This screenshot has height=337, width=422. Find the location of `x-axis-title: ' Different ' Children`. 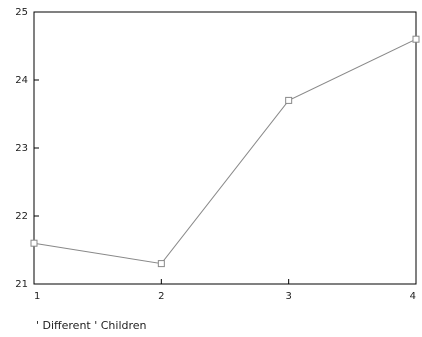

x-axis-title: ' Different ' Children is located at coordinates (91, 325).